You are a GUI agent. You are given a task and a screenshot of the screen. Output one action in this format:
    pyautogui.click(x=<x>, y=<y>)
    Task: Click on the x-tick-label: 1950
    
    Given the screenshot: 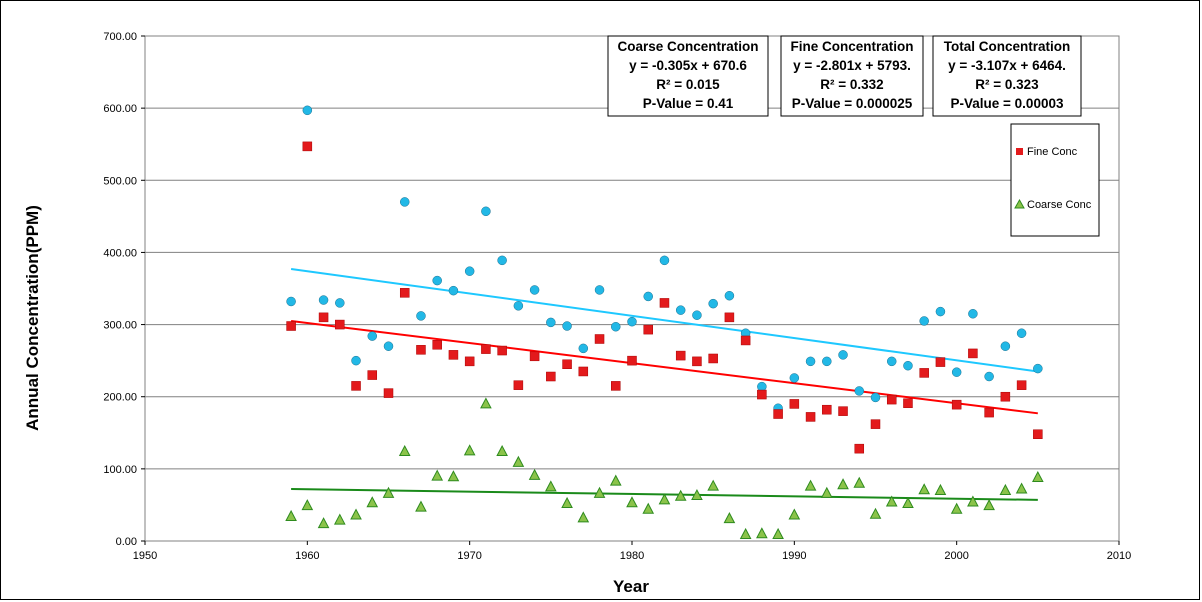 What is the action you would take?
    pyautogui.click(x=145, y=556)
    